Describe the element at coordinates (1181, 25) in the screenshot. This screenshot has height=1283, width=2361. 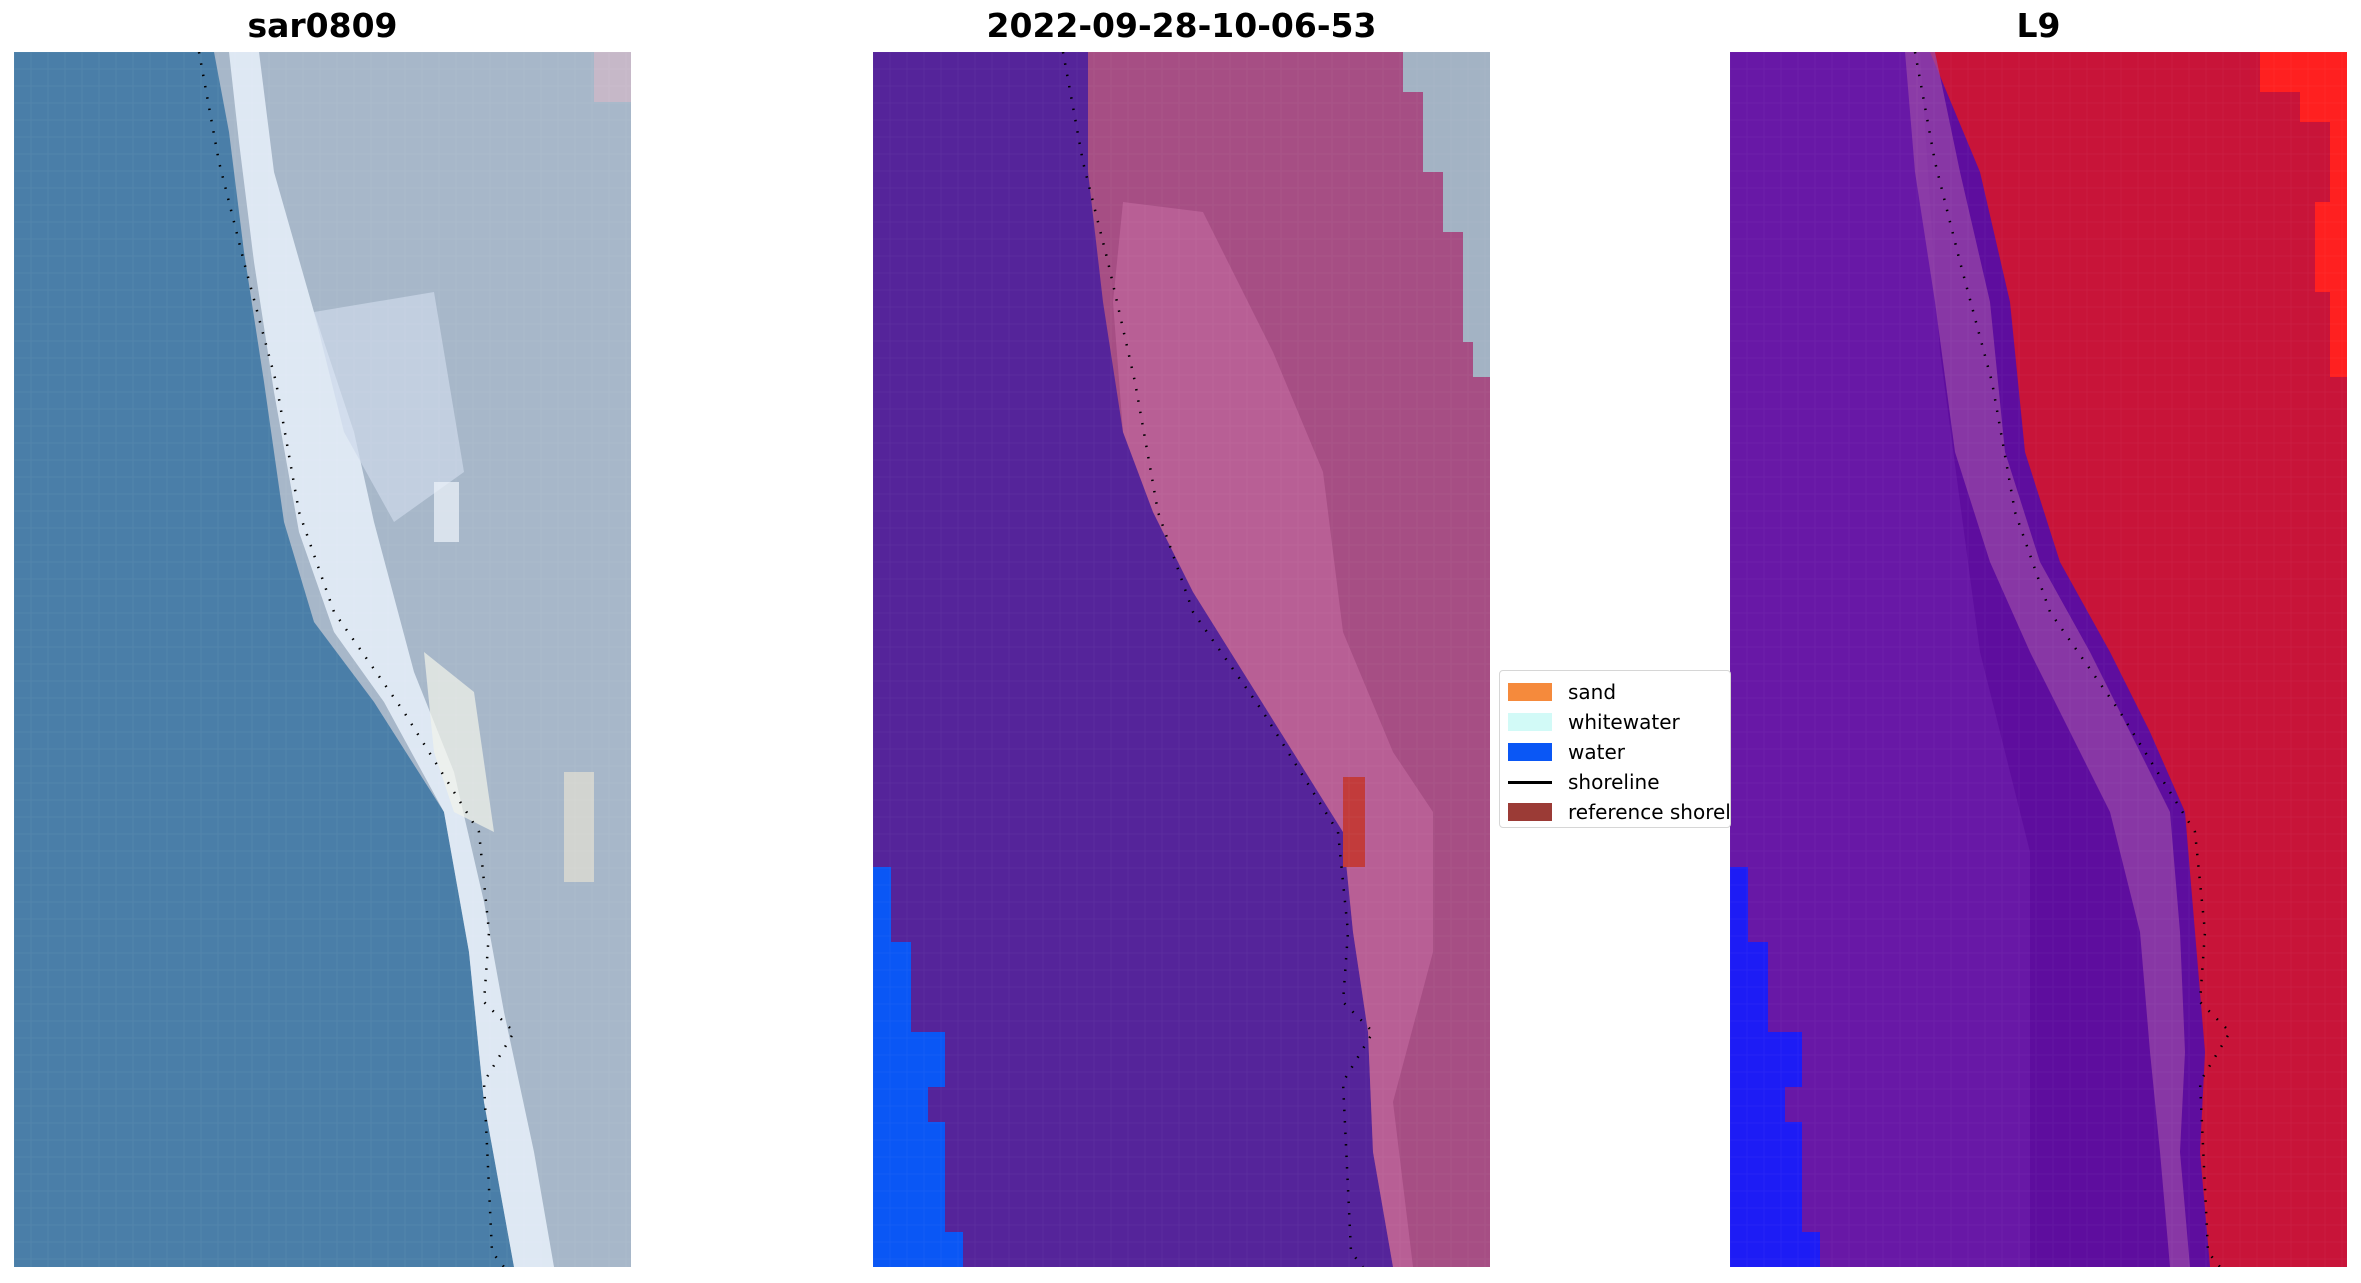
I see `panel-title-2: 2022-09-28-10-06-53` at that location.